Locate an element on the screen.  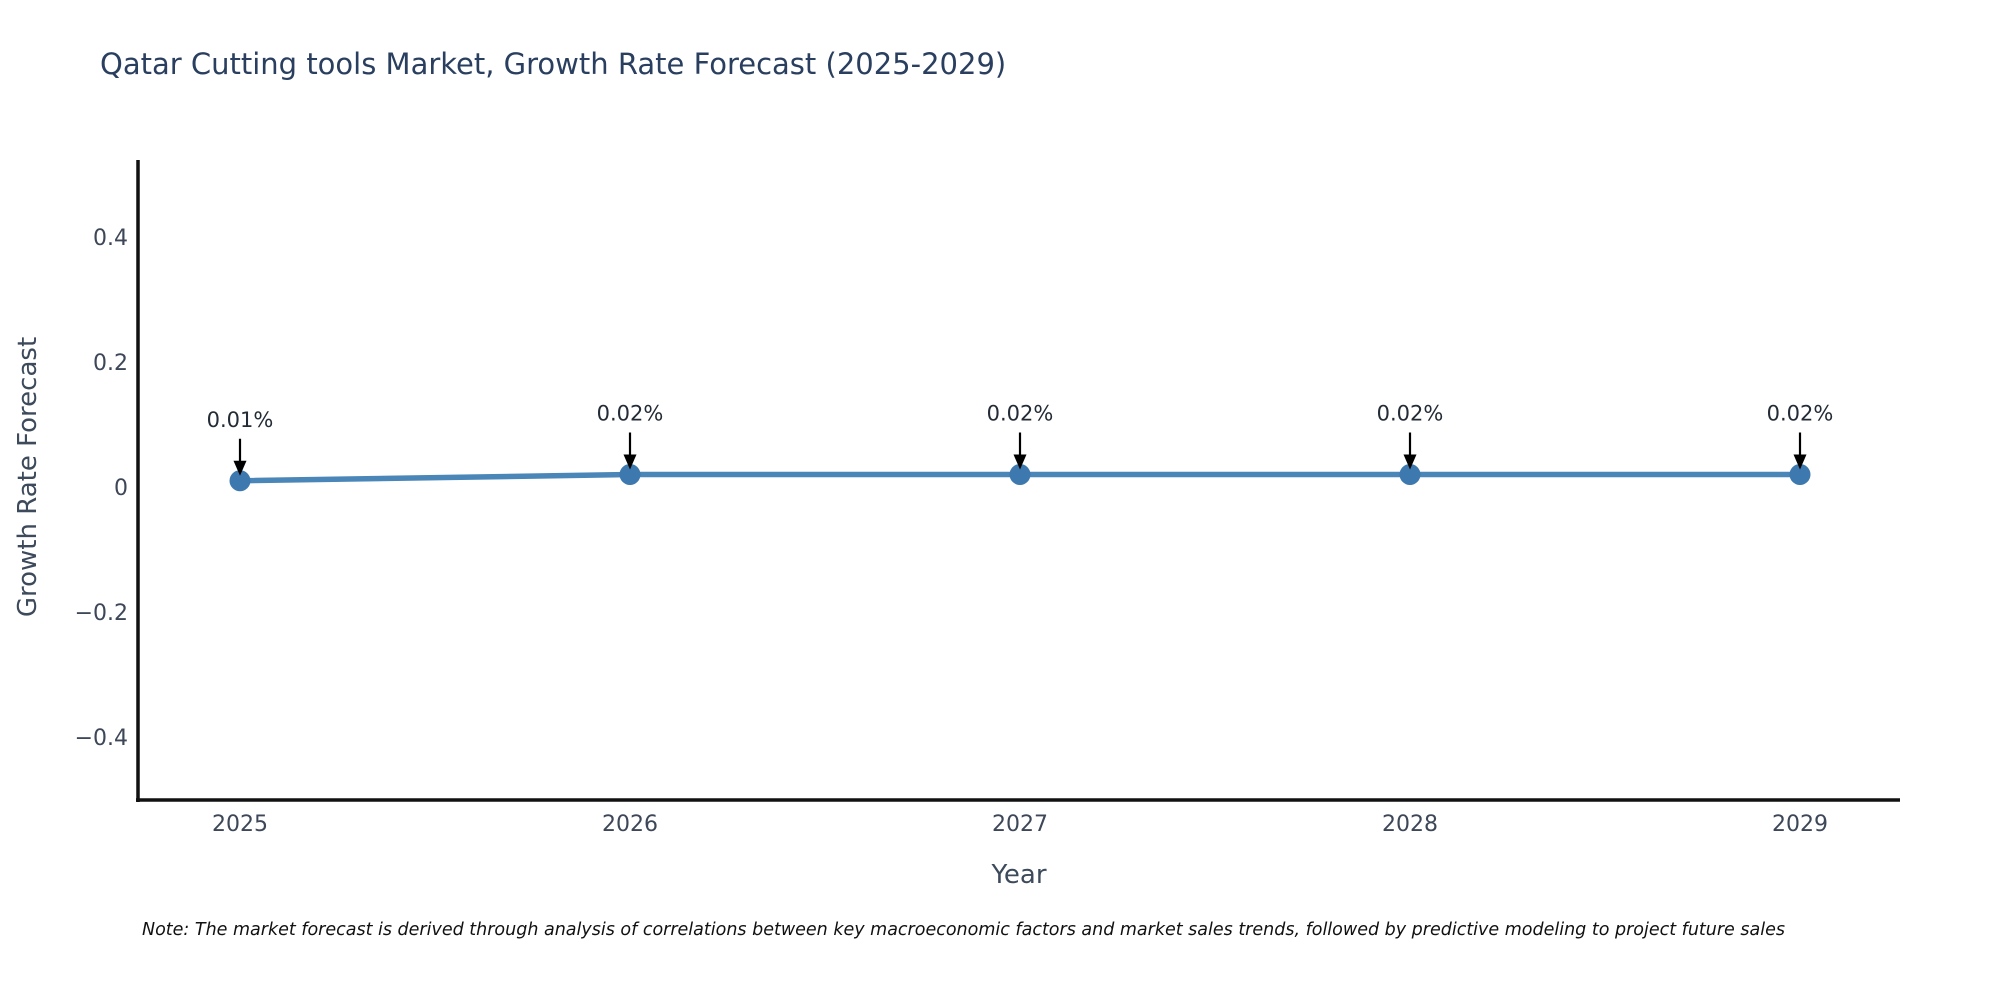
point-value-annotation: 0.01% is located at coordinates (240, 420).